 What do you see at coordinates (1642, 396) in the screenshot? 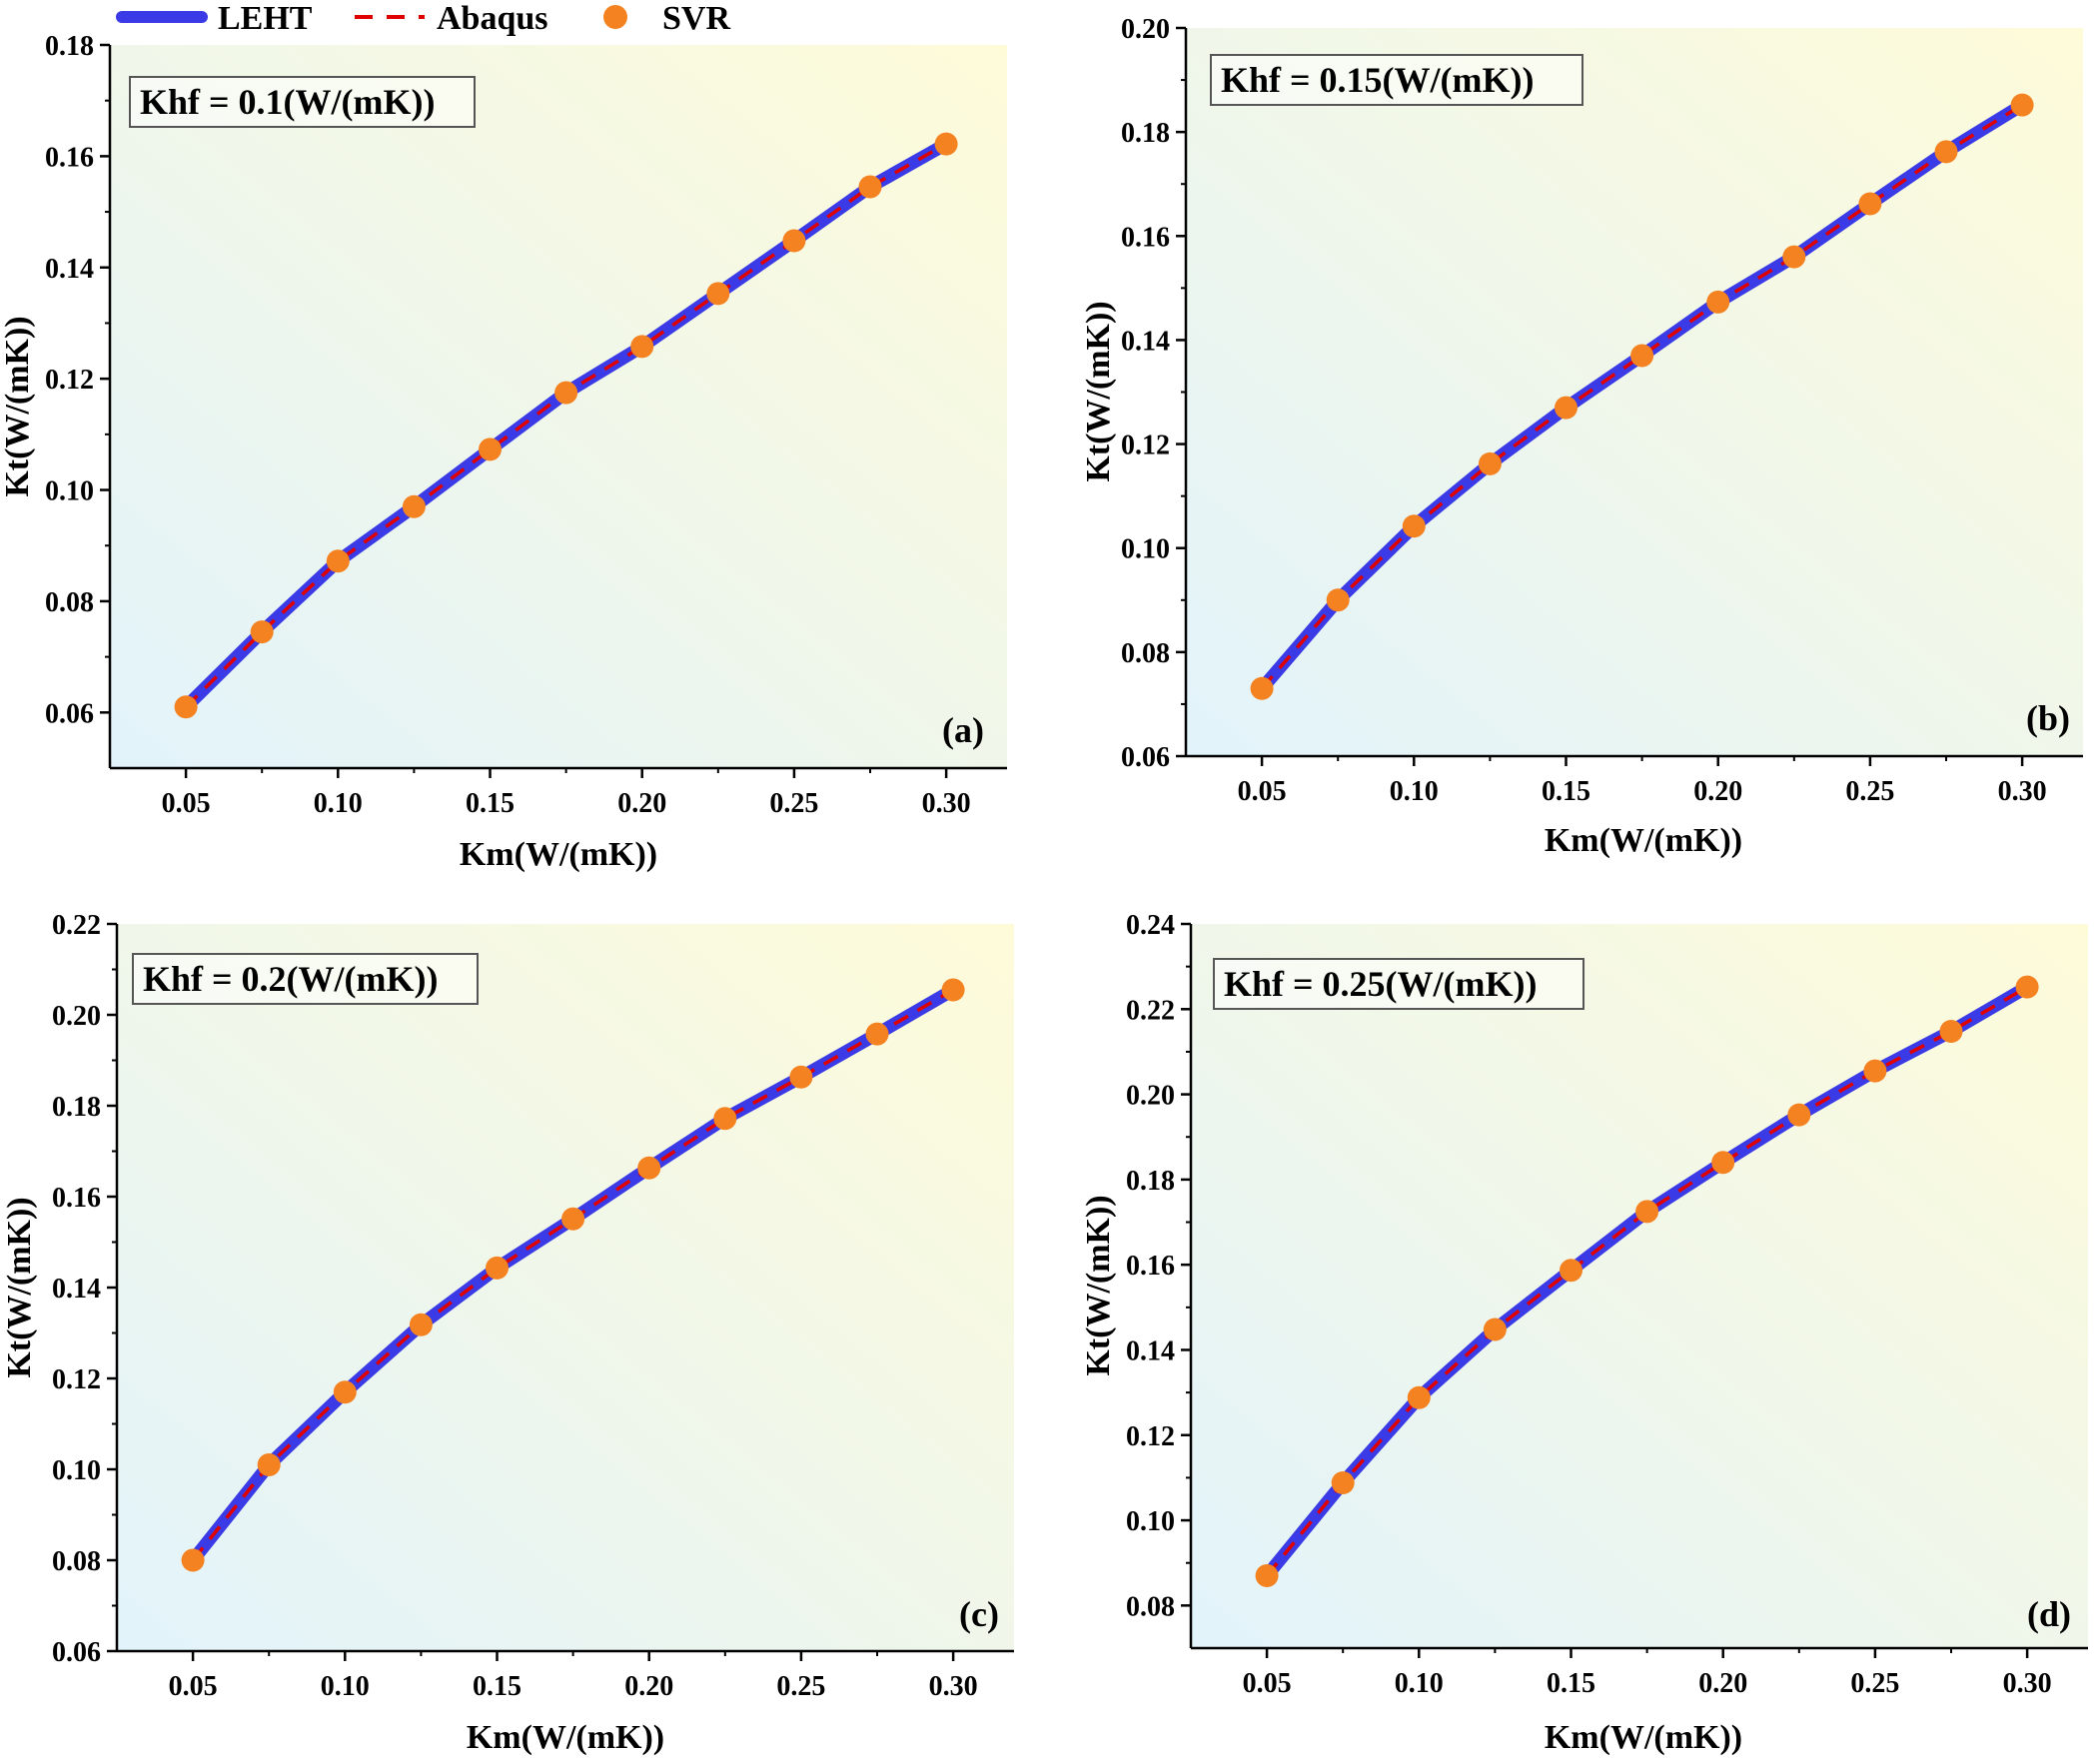
I see `series-line-abaqus` at bounding box center [1642, 396].